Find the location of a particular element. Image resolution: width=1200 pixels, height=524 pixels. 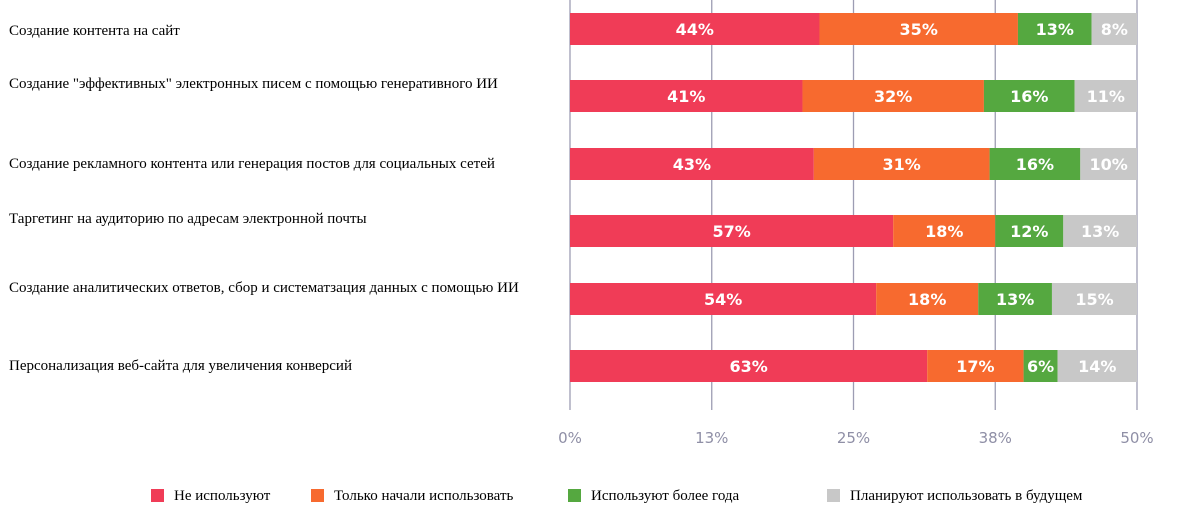

data-label: 12% is located at coordinates (1029, 231).